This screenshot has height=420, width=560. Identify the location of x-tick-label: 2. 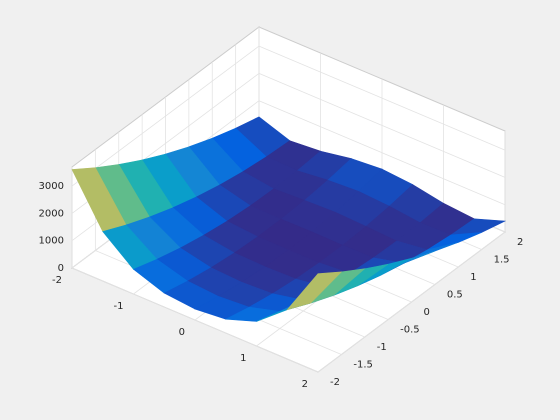
(305, 384).